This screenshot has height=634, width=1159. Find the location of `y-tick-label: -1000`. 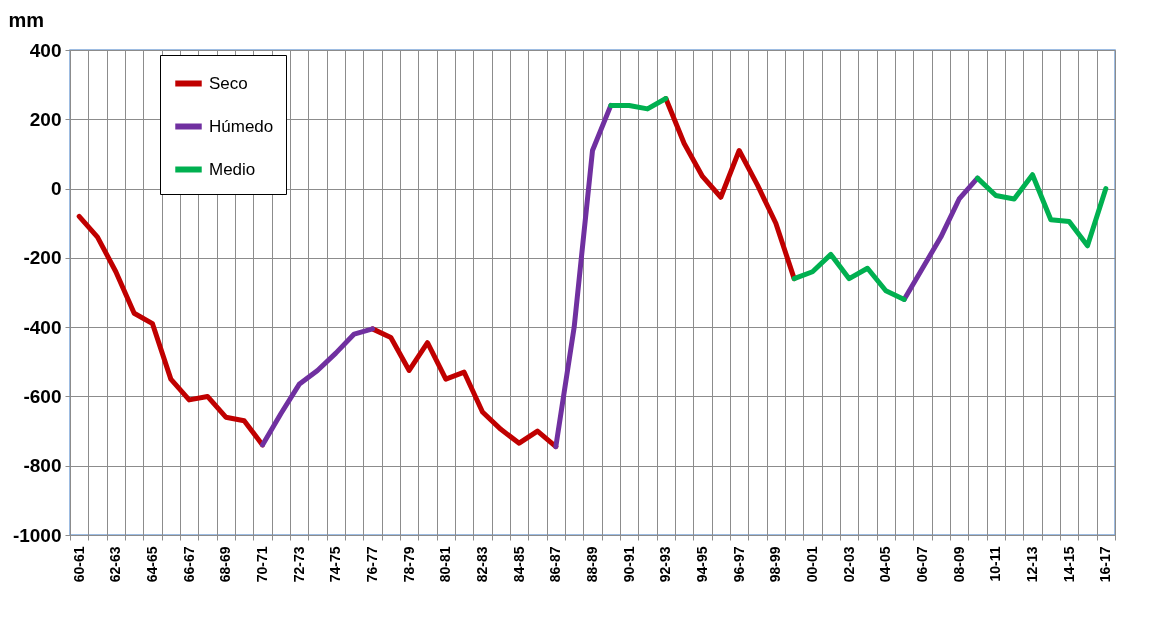

y-tick-label: -1000 is located at coordinates (37, 535).